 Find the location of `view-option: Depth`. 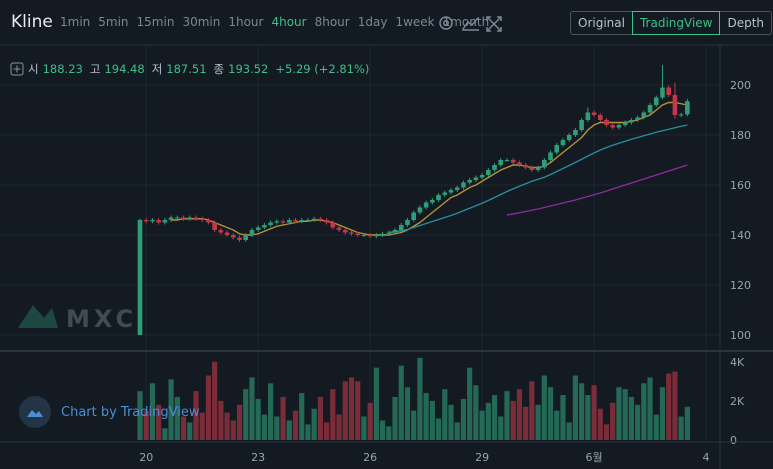

view-option: Depth is located at coordinates (746, 23).